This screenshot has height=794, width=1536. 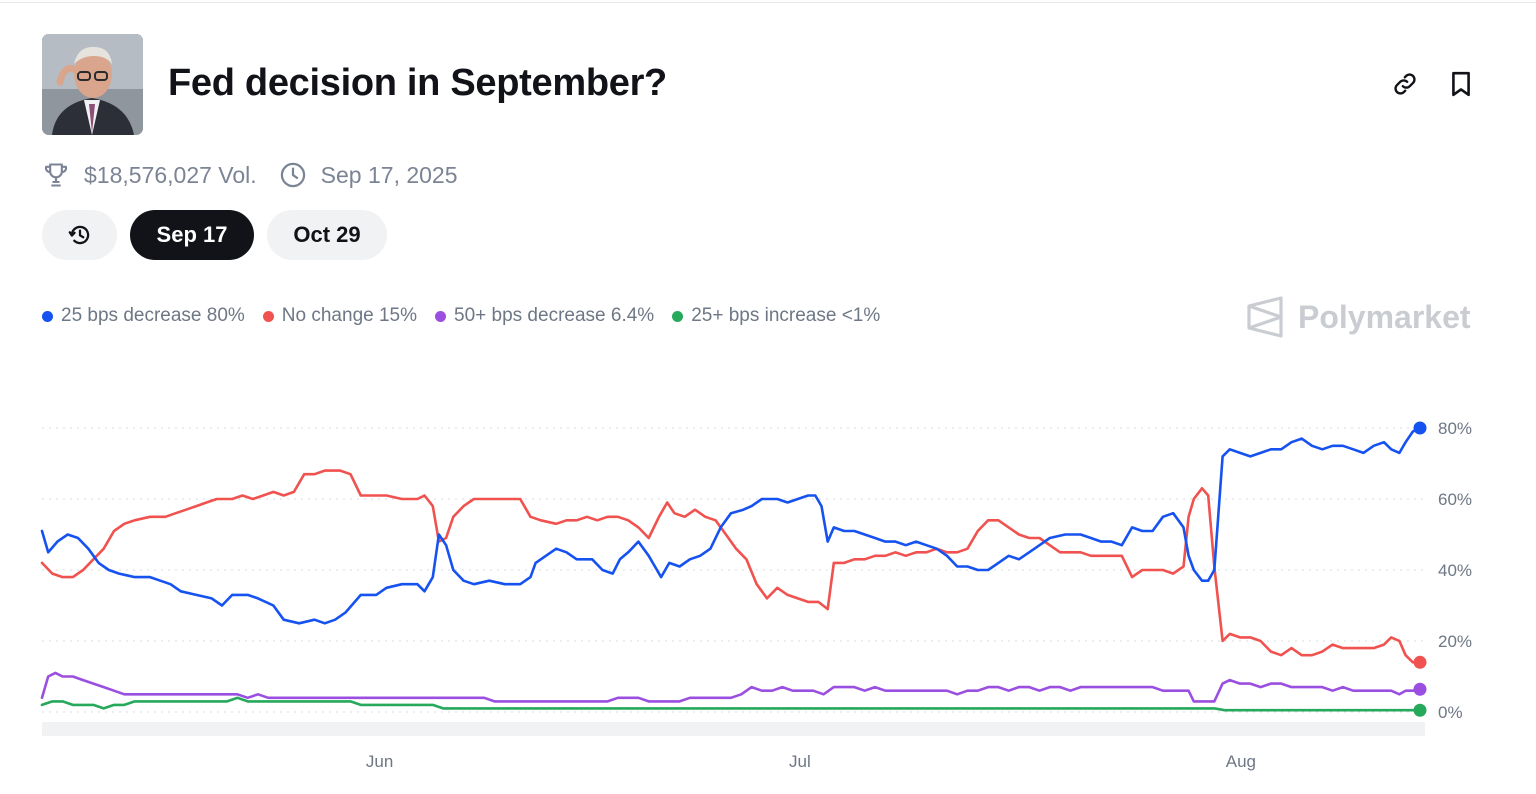 I want to click on polymarket-watermark: Polymarket, so click(x=1358, y=317).